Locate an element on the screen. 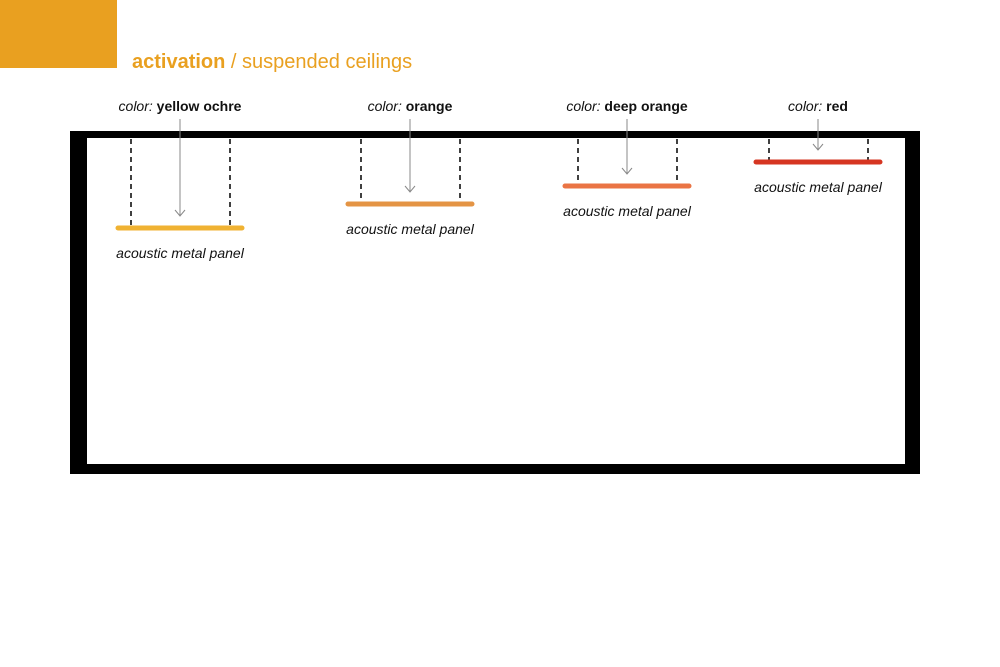  title: activation / suspended ceilings is located at coordinates (272, 62).